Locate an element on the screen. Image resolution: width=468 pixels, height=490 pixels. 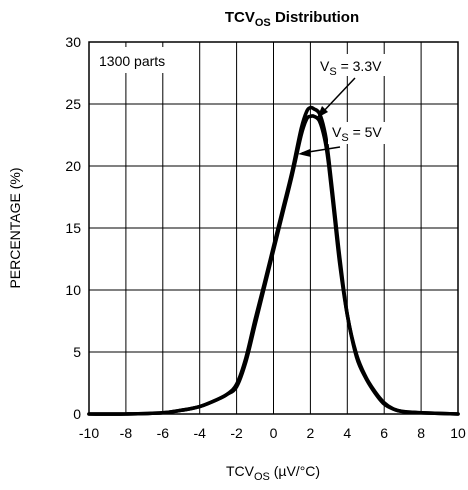
x-tick-label: 6 is located at coordinates (384, 433).